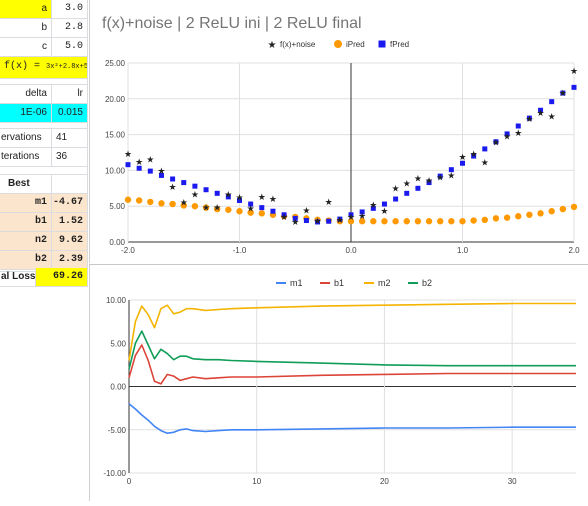  Describe the element at coordinates (26, 47) in the screenshot. I see `param-c-label: c` at that location.